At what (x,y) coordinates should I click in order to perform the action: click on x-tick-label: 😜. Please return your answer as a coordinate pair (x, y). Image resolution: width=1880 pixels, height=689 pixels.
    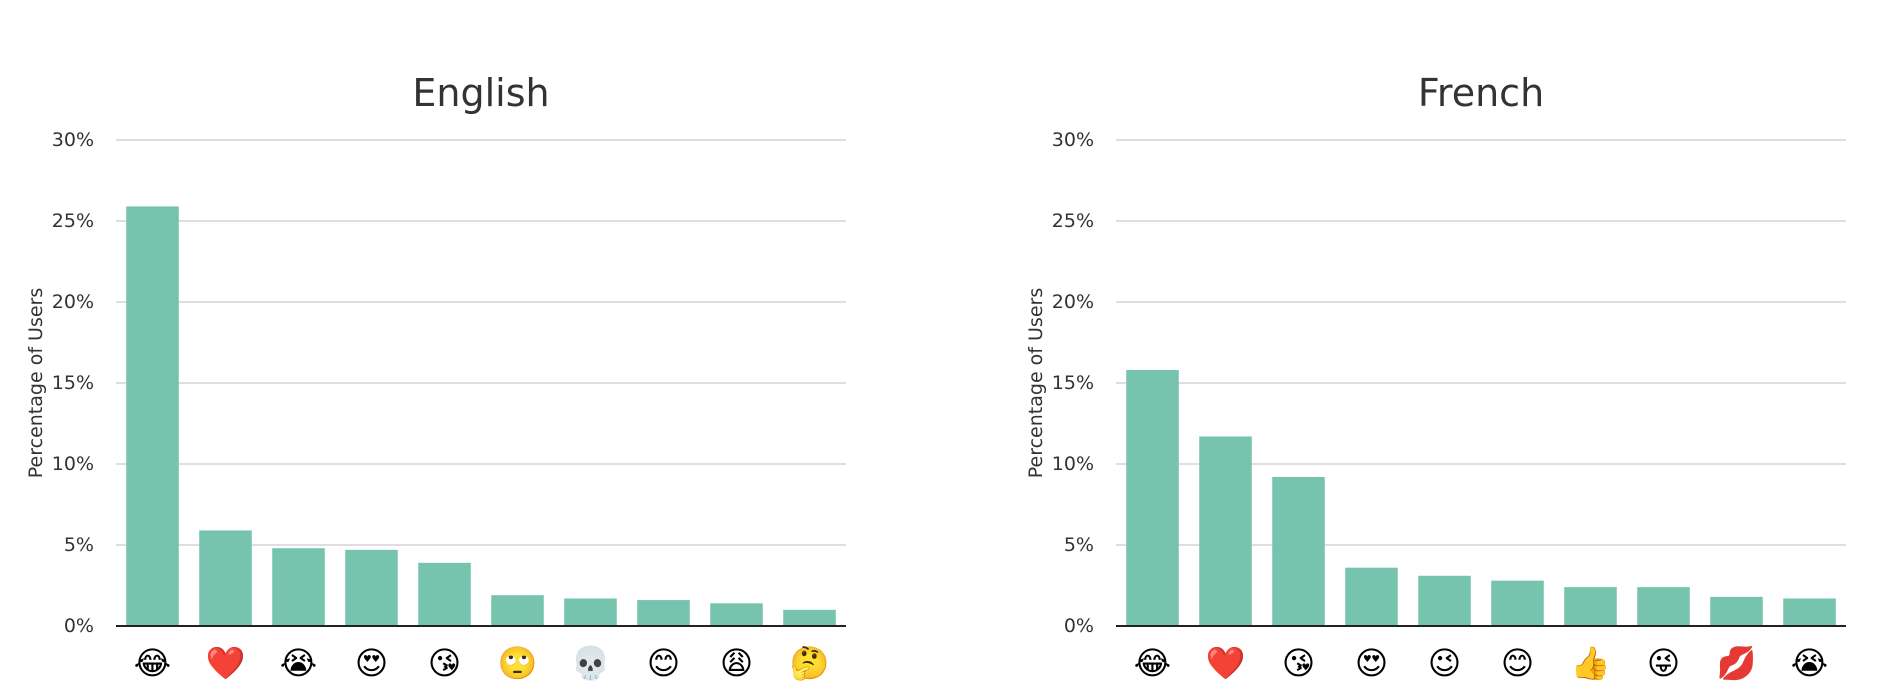
    Looking at the image, I should click on (1663, 663).